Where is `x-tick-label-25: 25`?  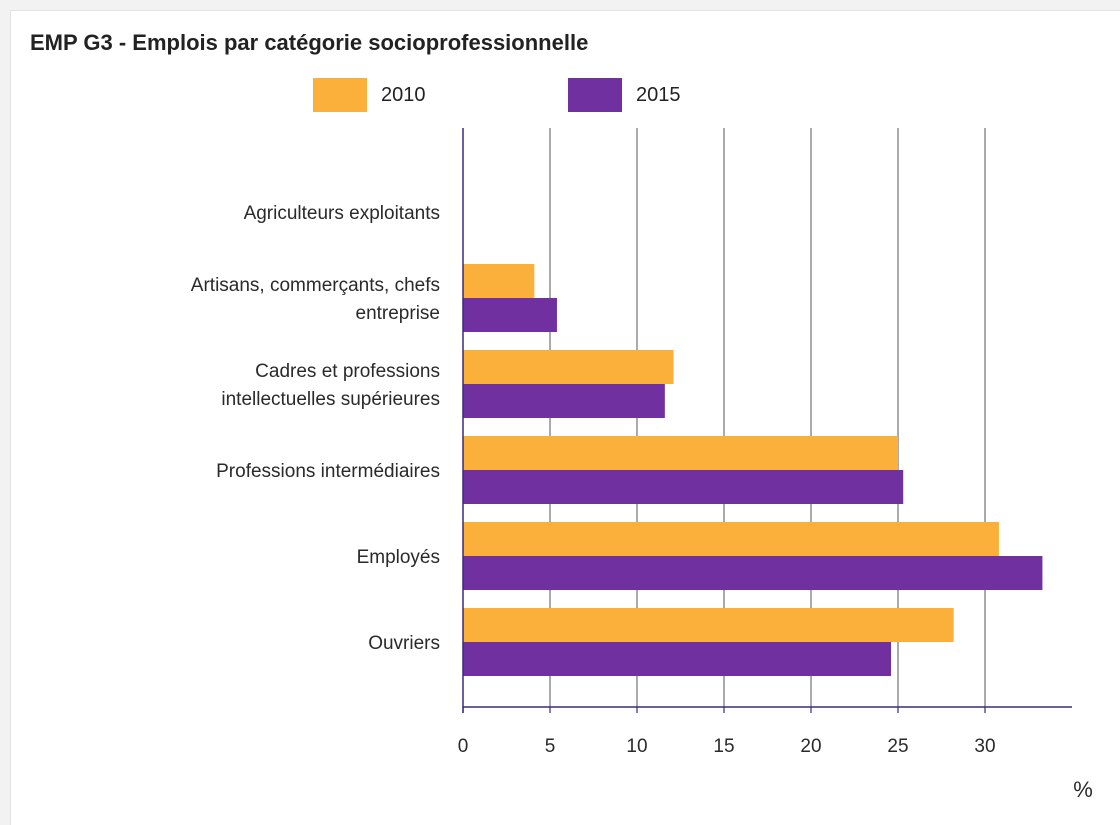 x-tick-label-25: 25 is located at coordinates (897, 746).